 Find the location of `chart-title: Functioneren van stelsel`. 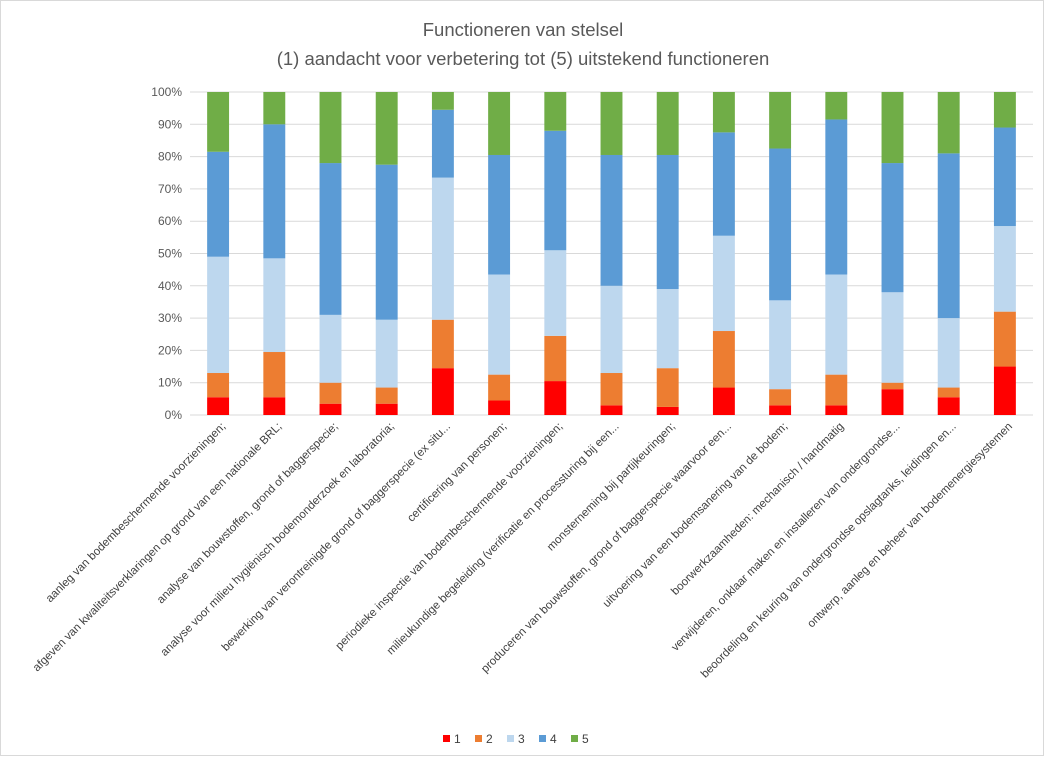

chart-title: Functioneren van stelsel is located at coordinates (523, 29).